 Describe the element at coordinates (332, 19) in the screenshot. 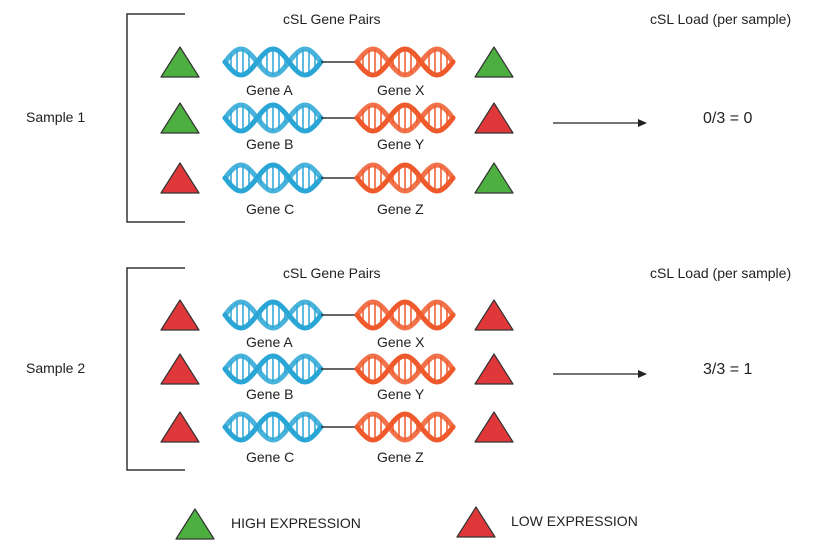

I see `panel-1-pairs-title: cSL Gene Pairs` at that location.